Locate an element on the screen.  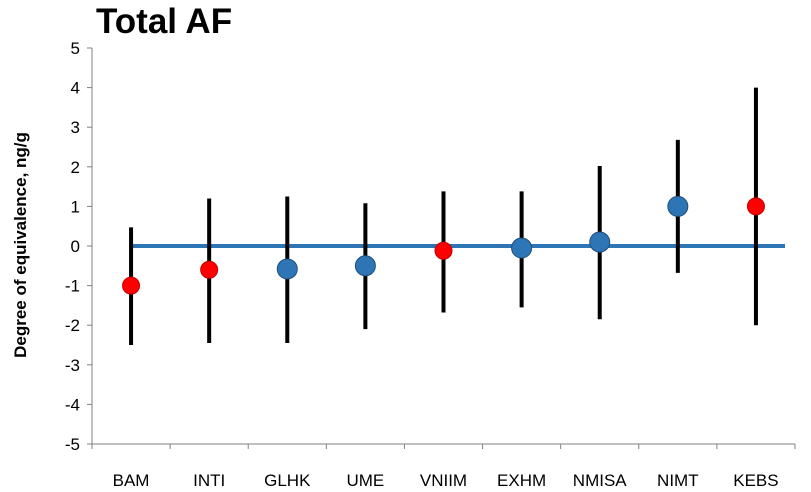
y-tick-label: -4 is located at coordinates (72, 404).